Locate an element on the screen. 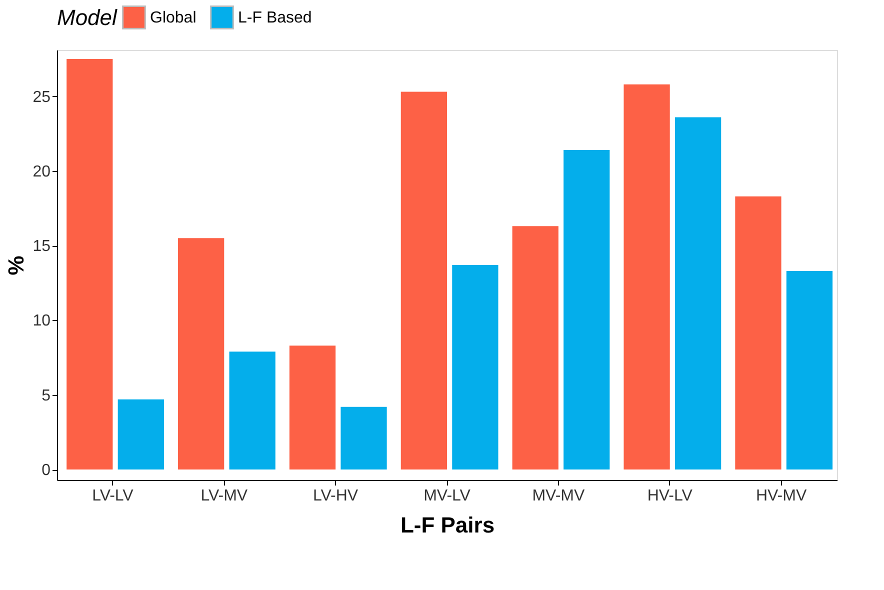 This screenshot has height=590, width=884. y-tick-label: 0 is located at coordinates (46, 471).